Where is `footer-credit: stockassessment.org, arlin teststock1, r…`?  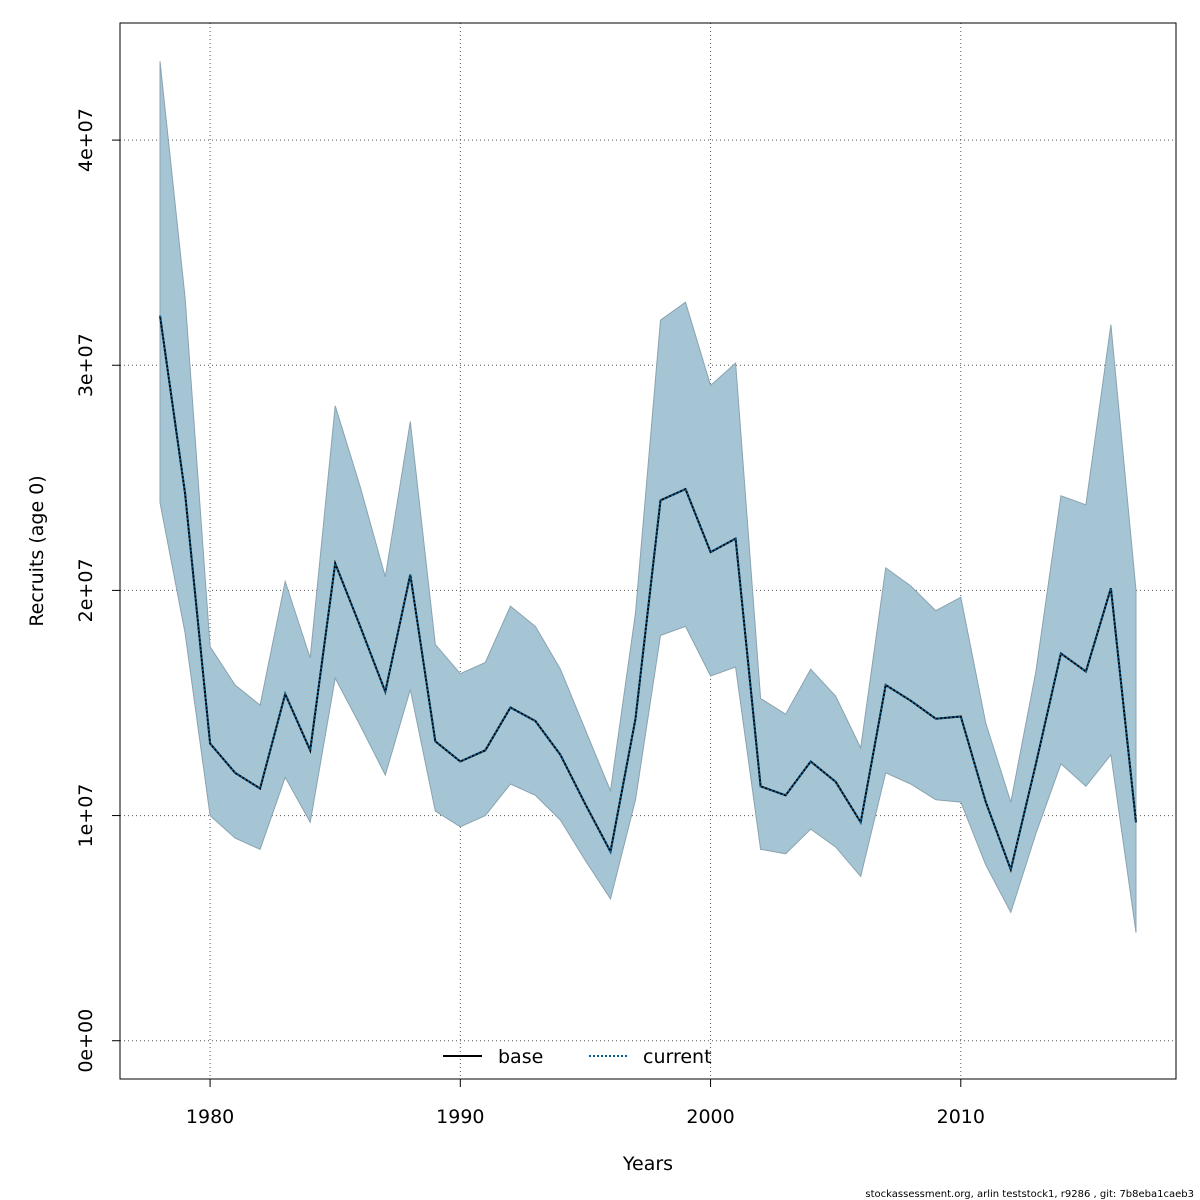
footer-credit: stockassessment.org, arlin teststock1, r… is located at coordinates (1029, 1194).